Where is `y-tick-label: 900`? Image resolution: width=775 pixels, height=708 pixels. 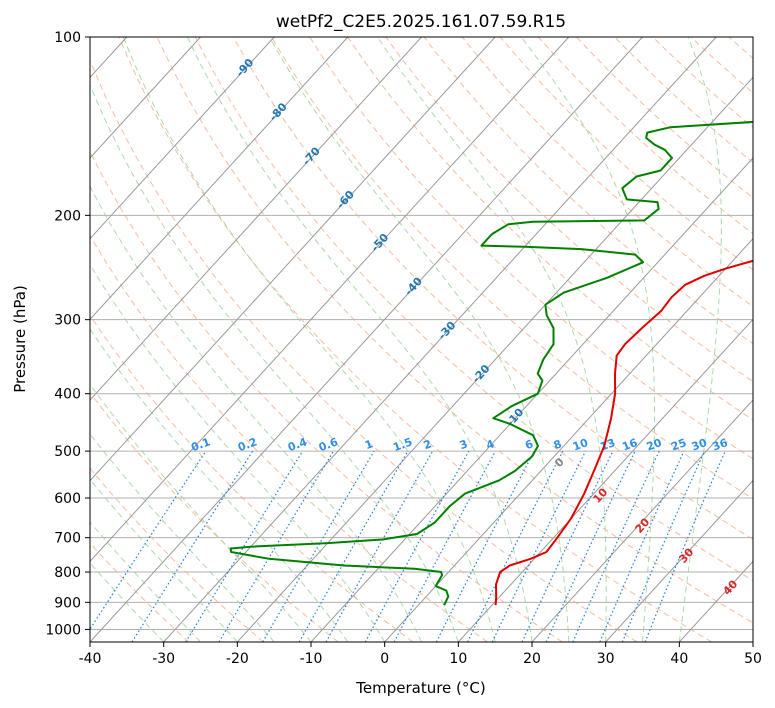 y-tick-label: 900 is located at coordinates (67, 603).